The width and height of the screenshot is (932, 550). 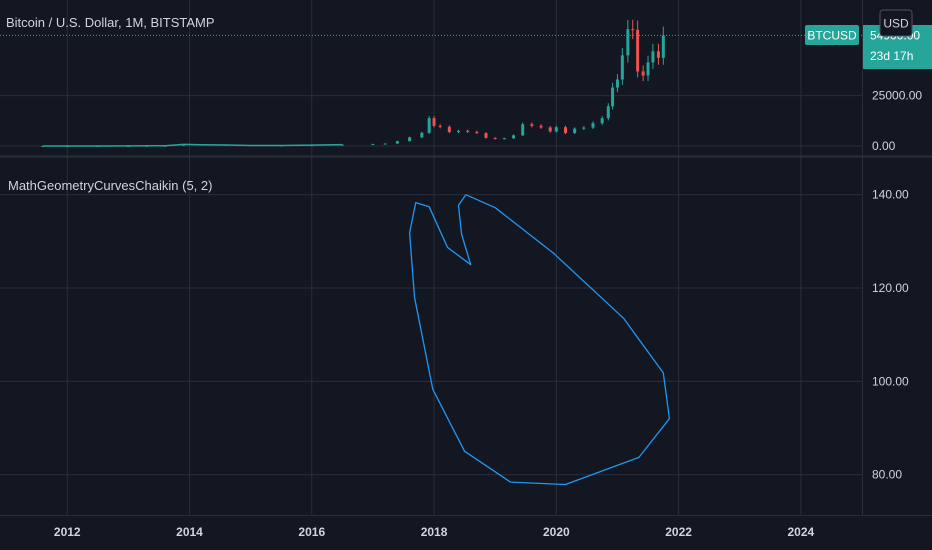 I want to click on symbol-badge-label: BTCUSD, so click(x=832, y=36).